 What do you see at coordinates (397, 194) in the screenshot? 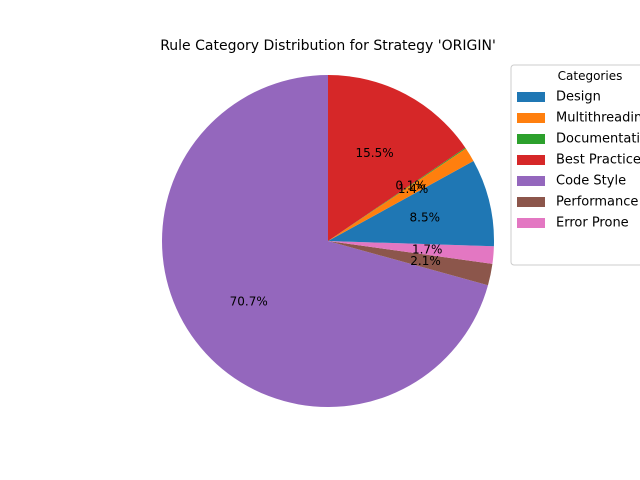
I see `pie-slice-documentation` at bounding box center [397, 194].